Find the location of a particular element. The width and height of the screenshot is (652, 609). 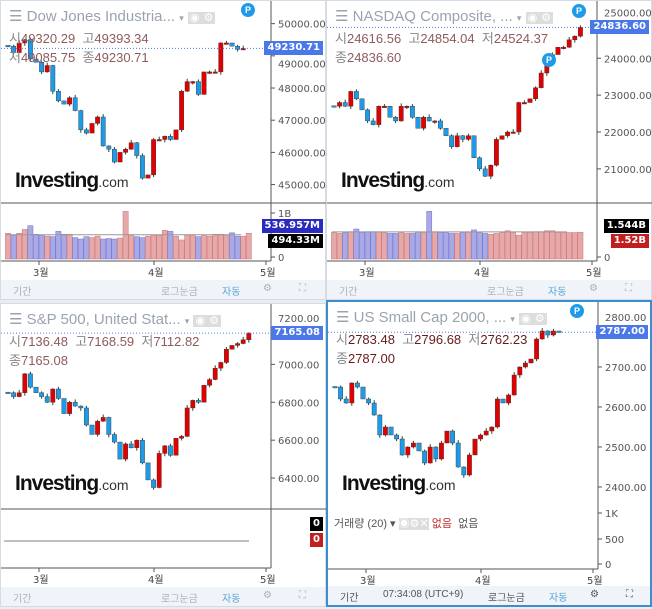

chart-toolbar: 기간 로그눈금 자동 ⚙ ⛶ is located at coordinates (163, 596).